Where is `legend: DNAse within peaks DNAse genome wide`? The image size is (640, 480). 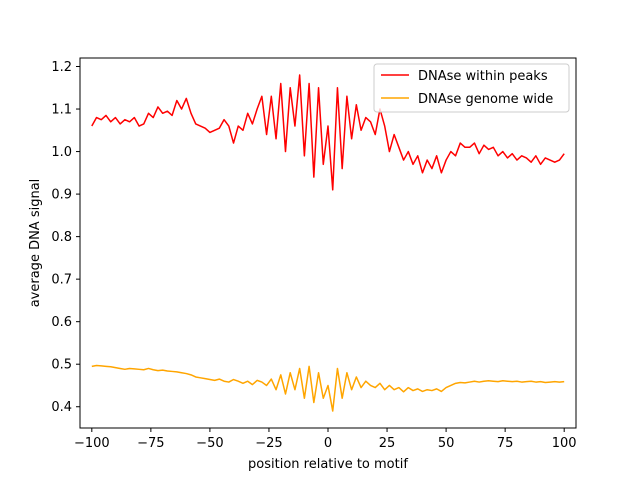
legend: DNAse within peaks DNAse genome wide is located at coordinates (471, 88).